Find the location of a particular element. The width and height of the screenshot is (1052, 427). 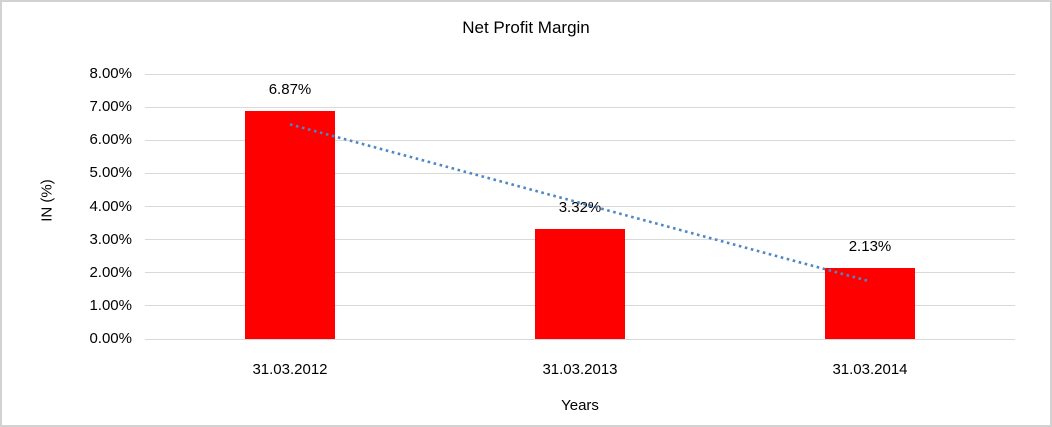

bar-31.03.2013 is located at coordinates (580, 284).